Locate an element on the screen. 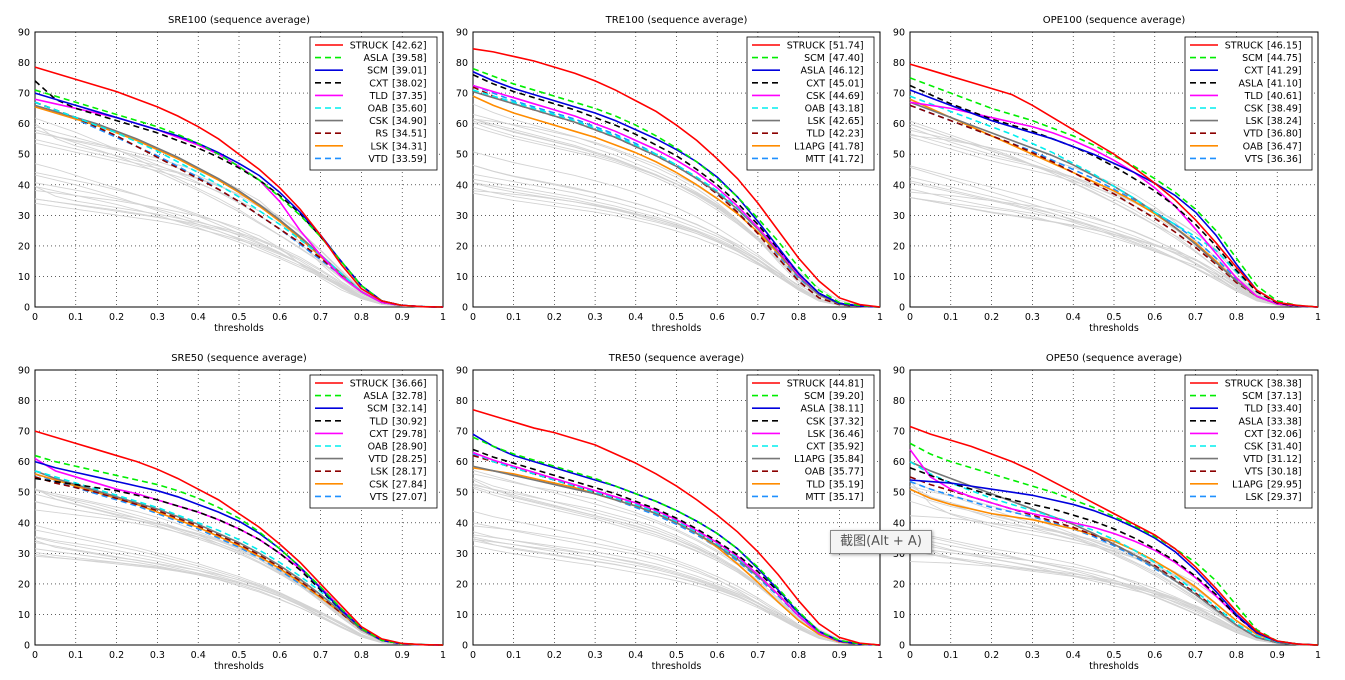 This screenshot has width=1345, height=680. legend-score: [27.07] is located at coordinates (409, 497).